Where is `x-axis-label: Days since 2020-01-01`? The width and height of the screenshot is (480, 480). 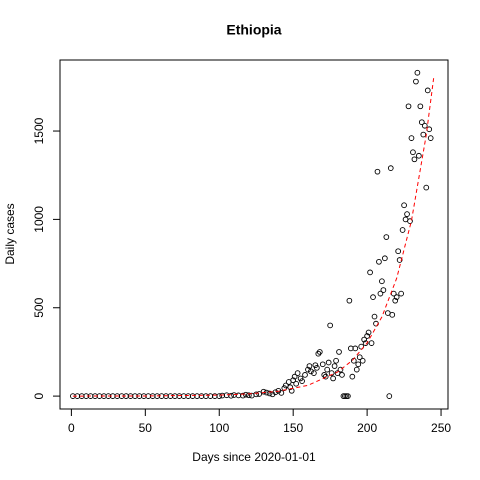 x-axis-label: Days since 2020-01-01 is located at coordinates (254, 457).